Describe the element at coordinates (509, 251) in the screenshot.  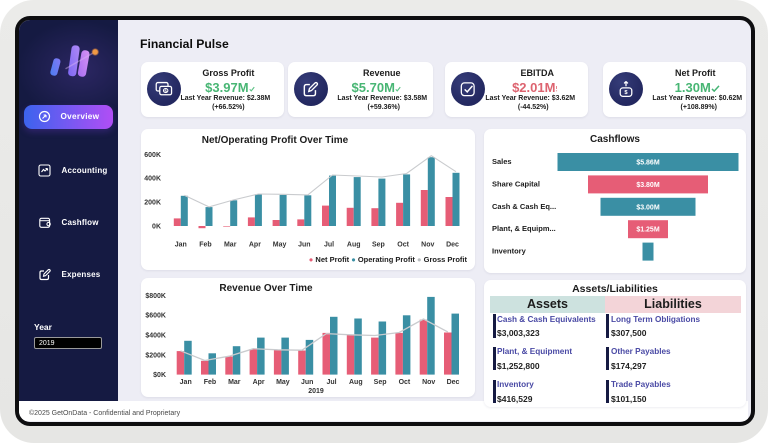
I see `svg-text: Inventory` at that location.